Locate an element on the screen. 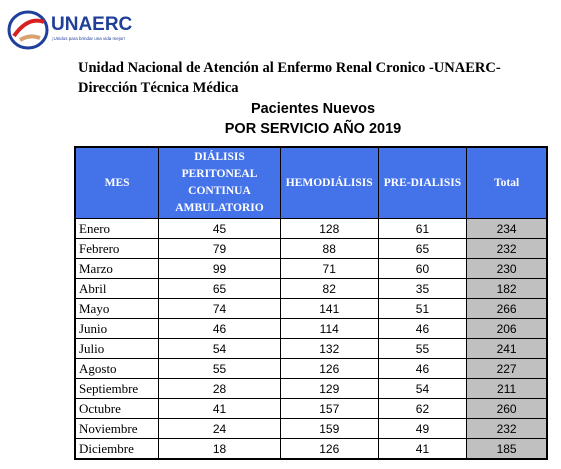 The width and height of the screenshot is (561, 469). logo-ring is located at coordinates (28, 30).